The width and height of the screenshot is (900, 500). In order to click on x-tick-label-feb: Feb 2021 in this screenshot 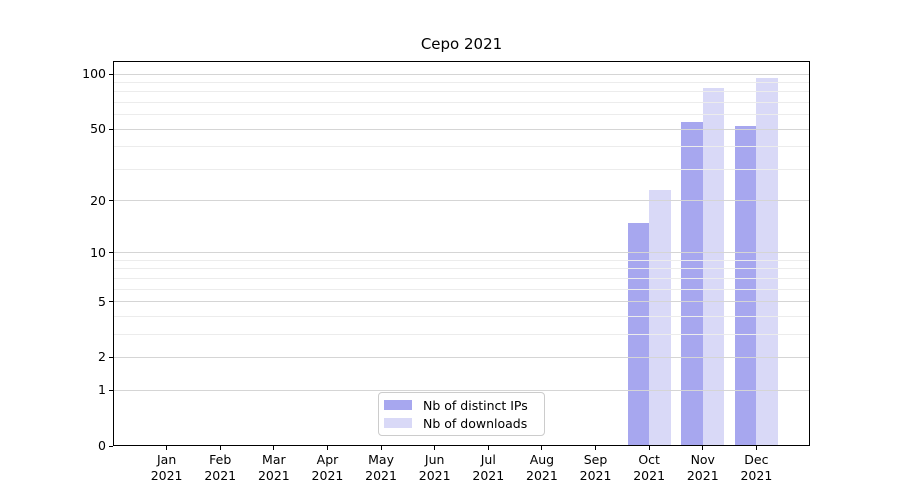, I will do `click(220, 467)`.